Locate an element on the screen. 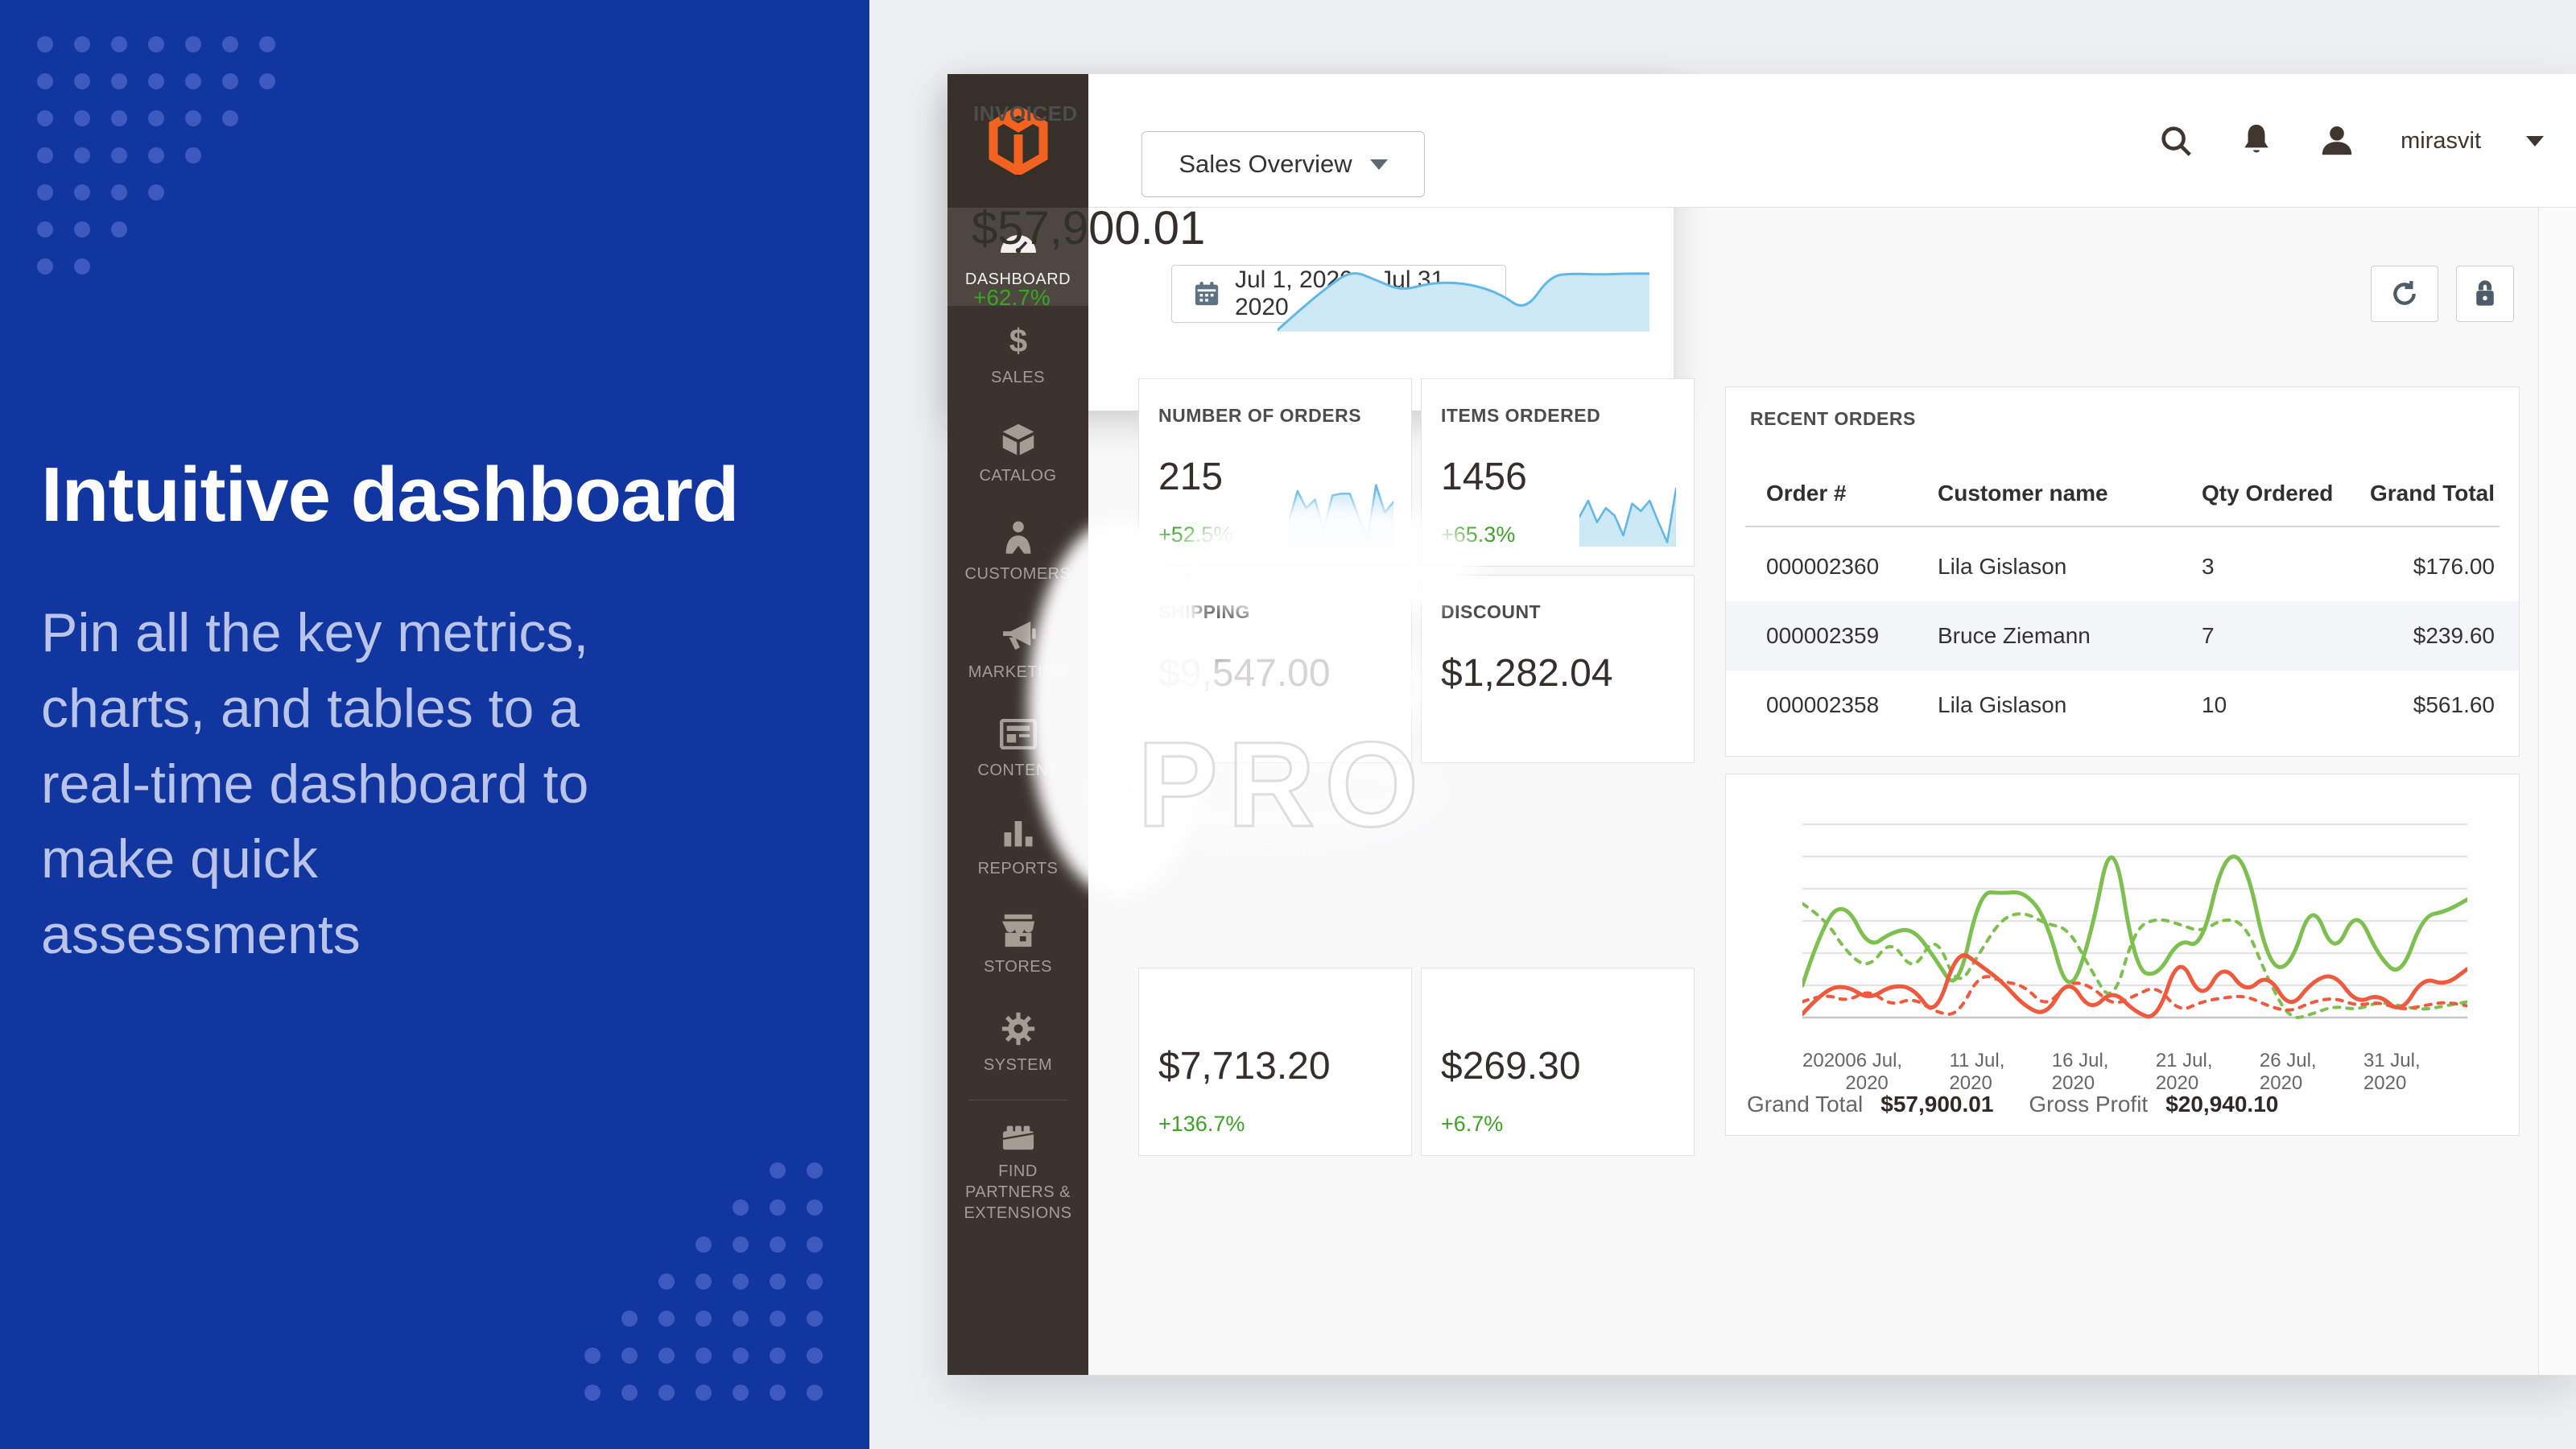 The height and width of the screenshot is (1449, 2576). sidebar-item-stores: STORES is located at coordinates (1017, 944).